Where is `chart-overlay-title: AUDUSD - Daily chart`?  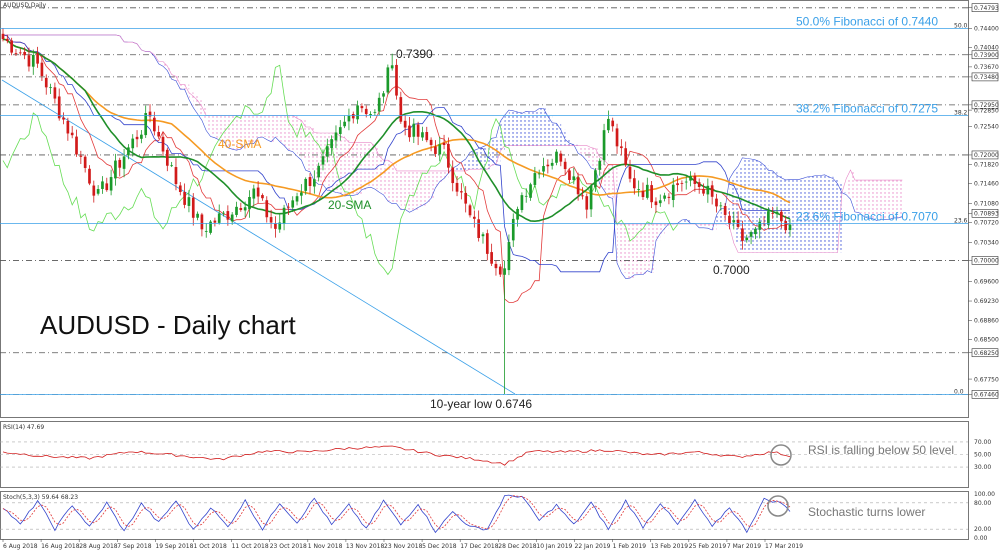 chart-overlay-title: AUDUSD - Daily chart is located at coordinates (168, 325).